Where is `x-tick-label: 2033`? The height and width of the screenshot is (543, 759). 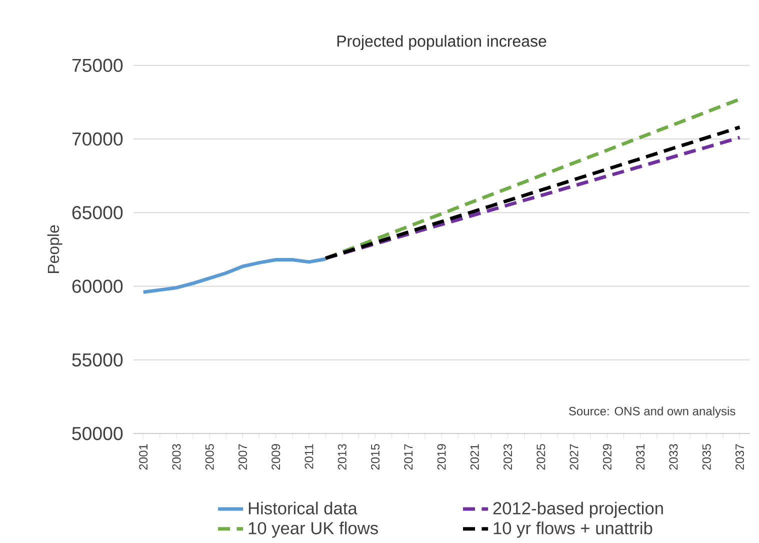
x-tick-label: 2033 is located at coordinates (673, 457).